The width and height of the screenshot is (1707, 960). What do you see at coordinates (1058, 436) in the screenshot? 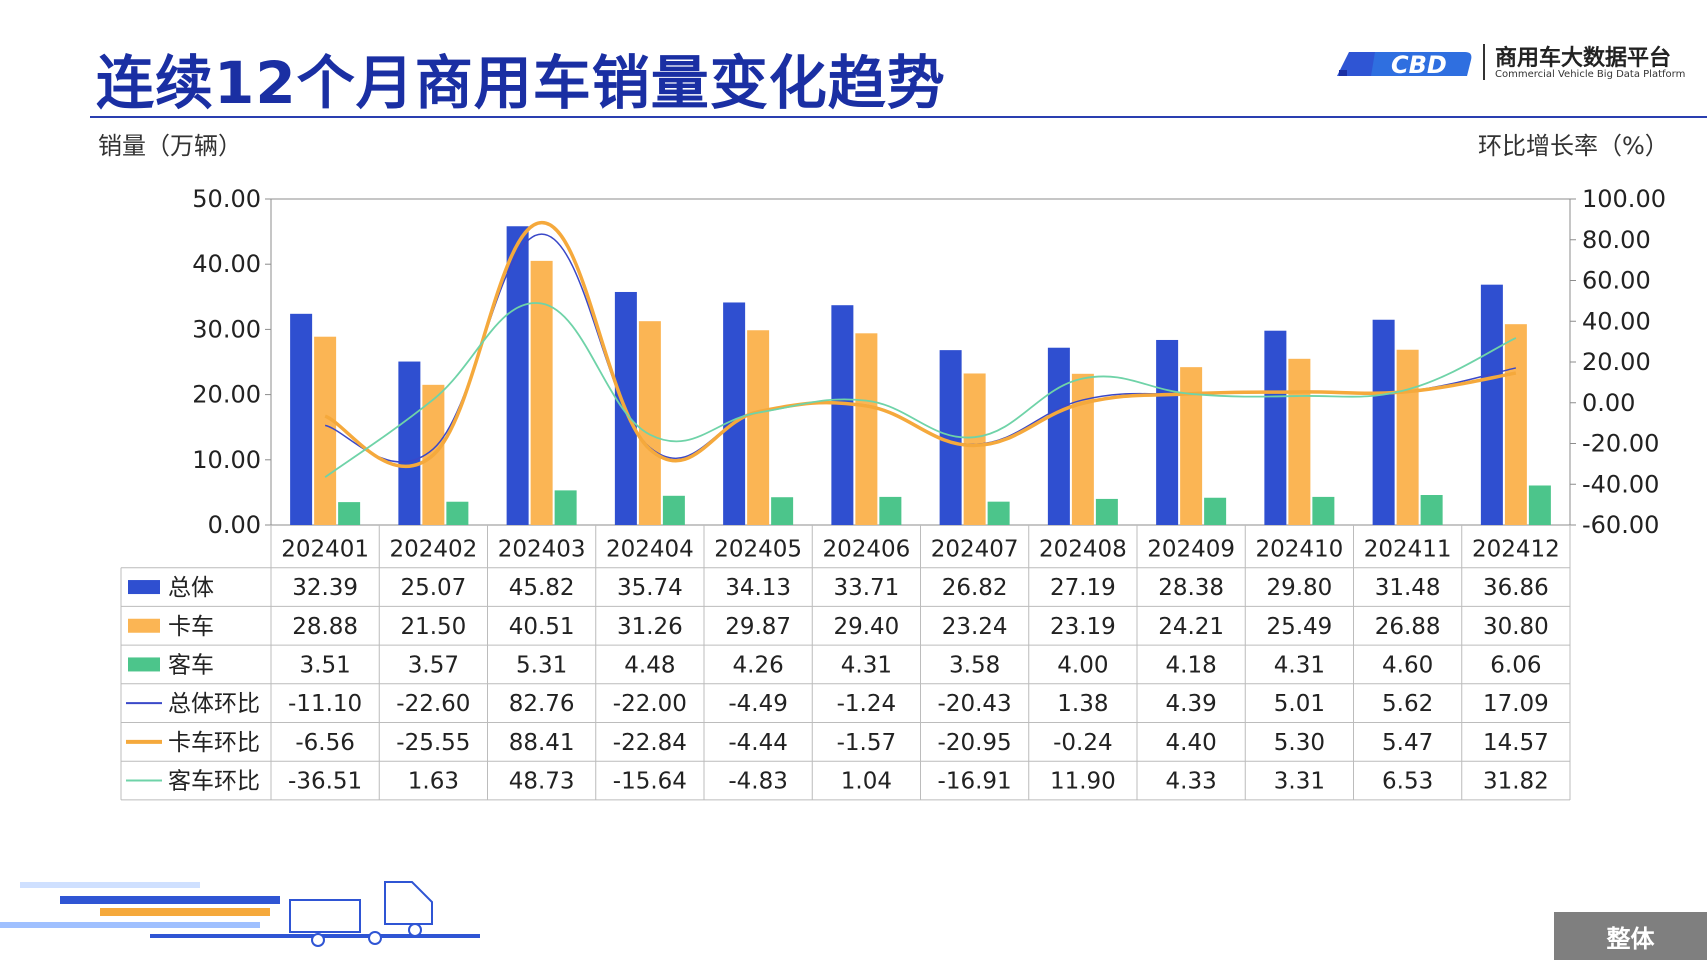
I see `bar-总体-202408` at bounding box center [1058, 436].